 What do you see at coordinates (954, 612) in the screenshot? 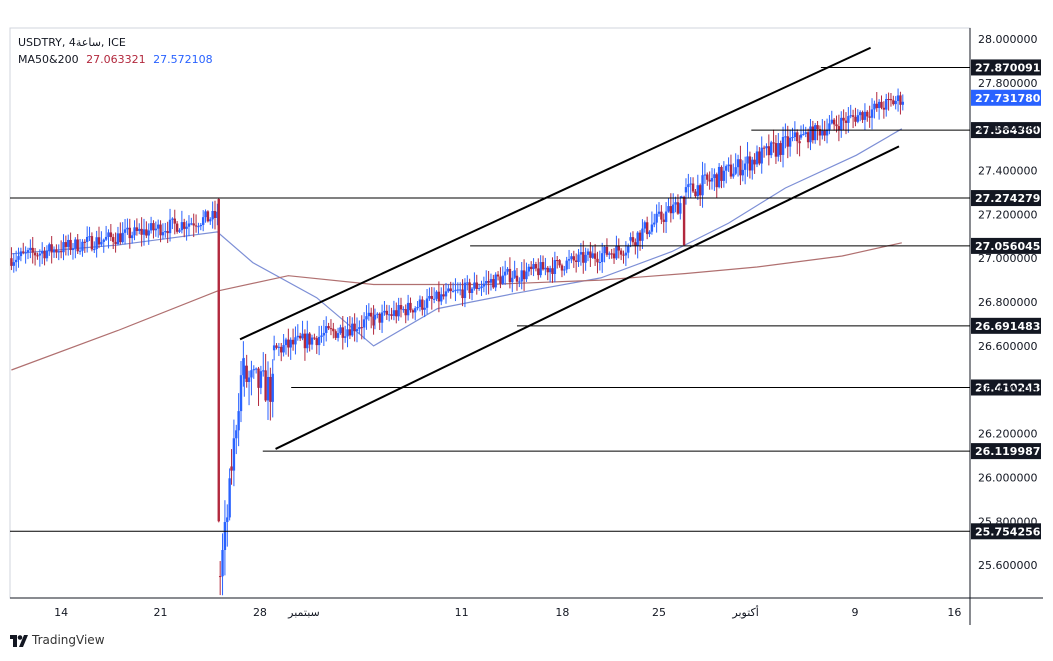
I see `x-tick-label: 16` at bounding box center [954, 612].